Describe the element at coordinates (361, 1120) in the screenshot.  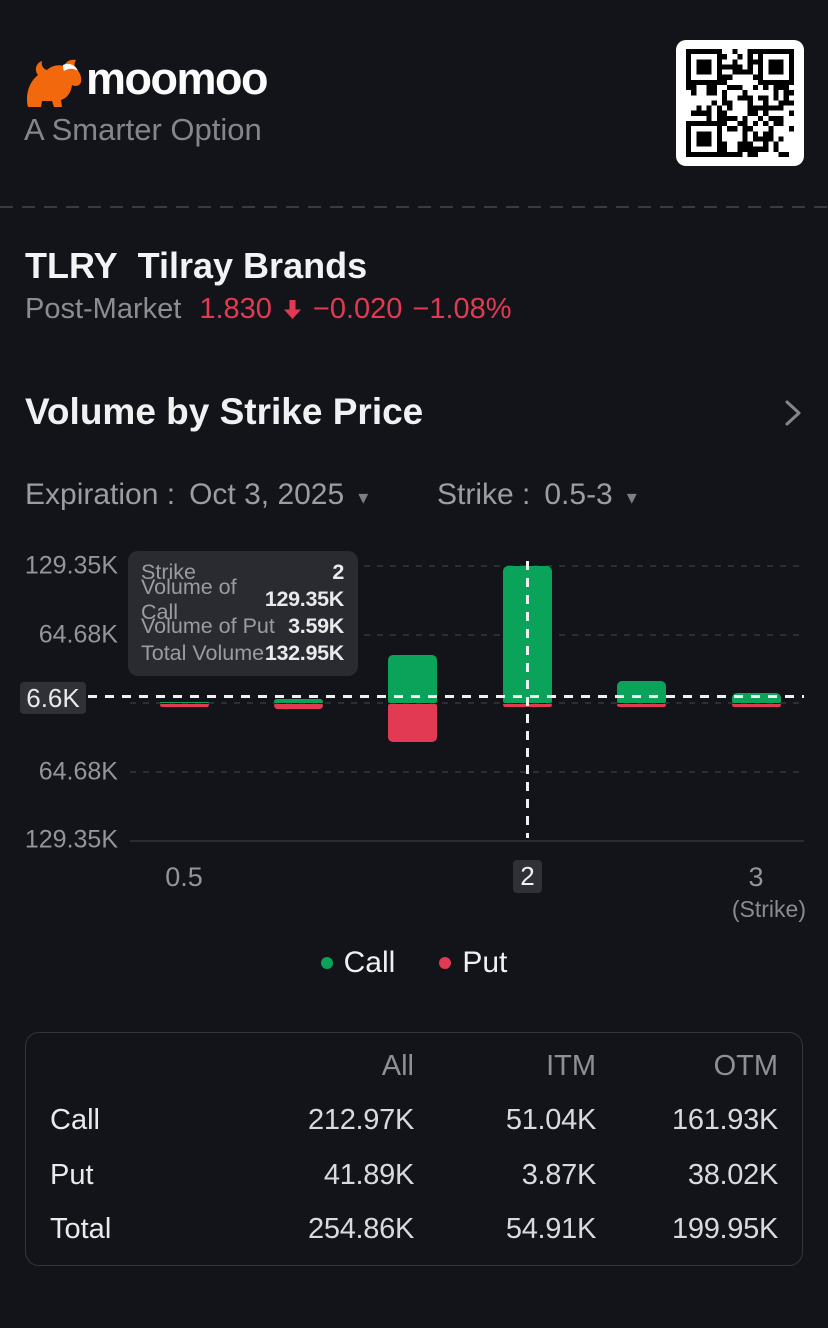
I see `call-all-value: 212.97K` at that location.